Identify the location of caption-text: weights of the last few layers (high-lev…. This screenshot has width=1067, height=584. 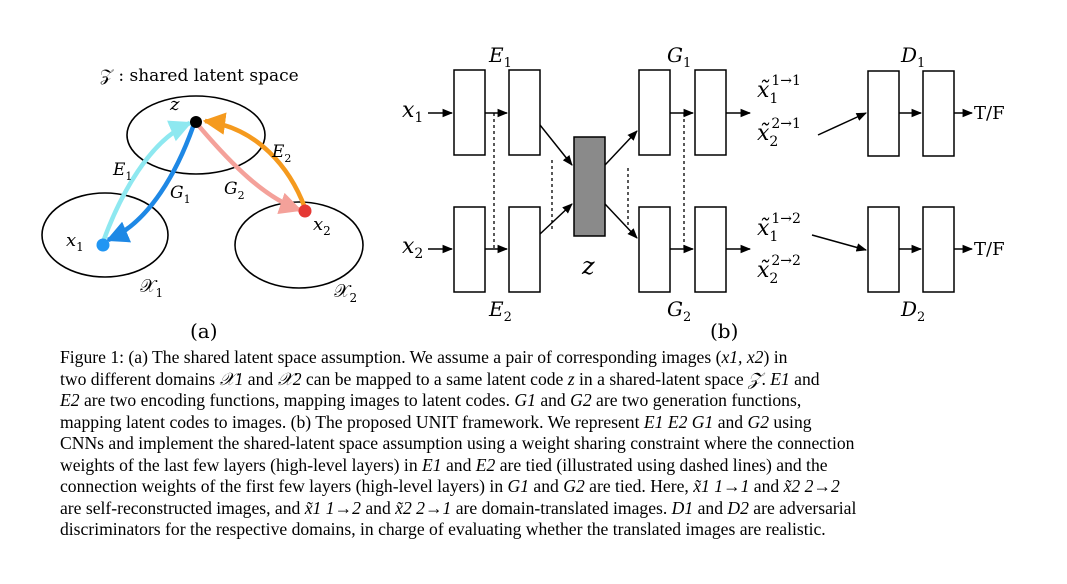
(241, 464).